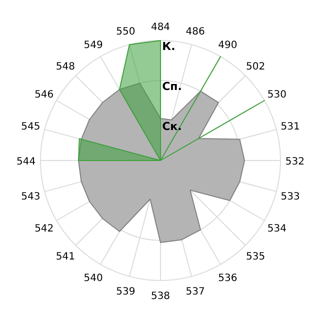 The width and height of the screenshot is (320, 320). Describe the element at coordinates (66, 257) in the screenshot. I see `spoke-label: 541` at that location.